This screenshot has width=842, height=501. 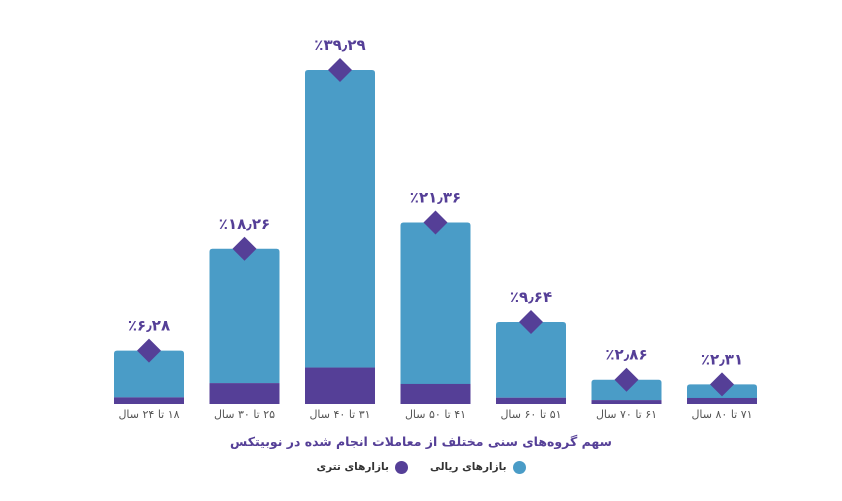 What do you see at coordinates (401, 467) in the screenshot?
I see `legend-swatch-tether` at bounding box center [401, 467].